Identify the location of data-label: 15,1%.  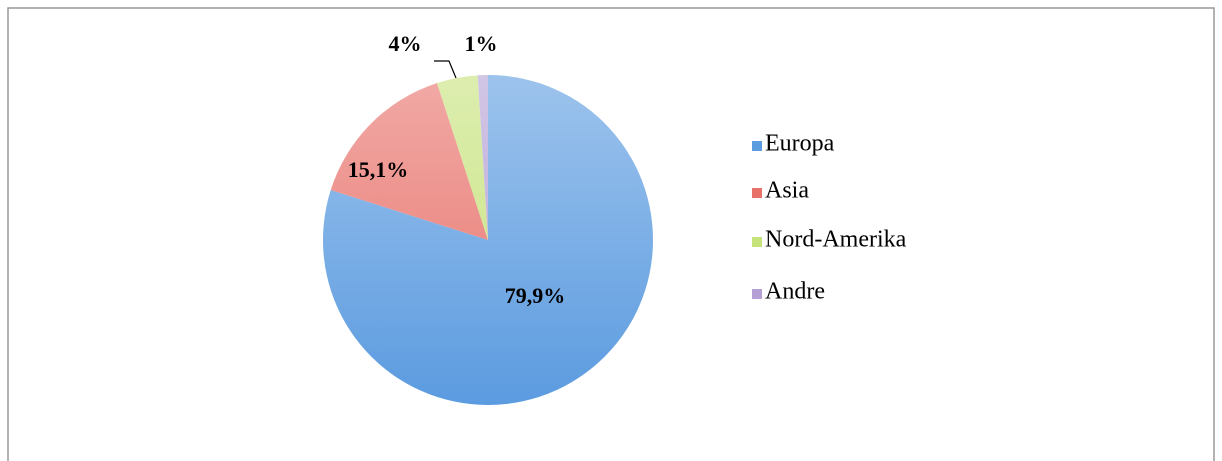
(378, 169).